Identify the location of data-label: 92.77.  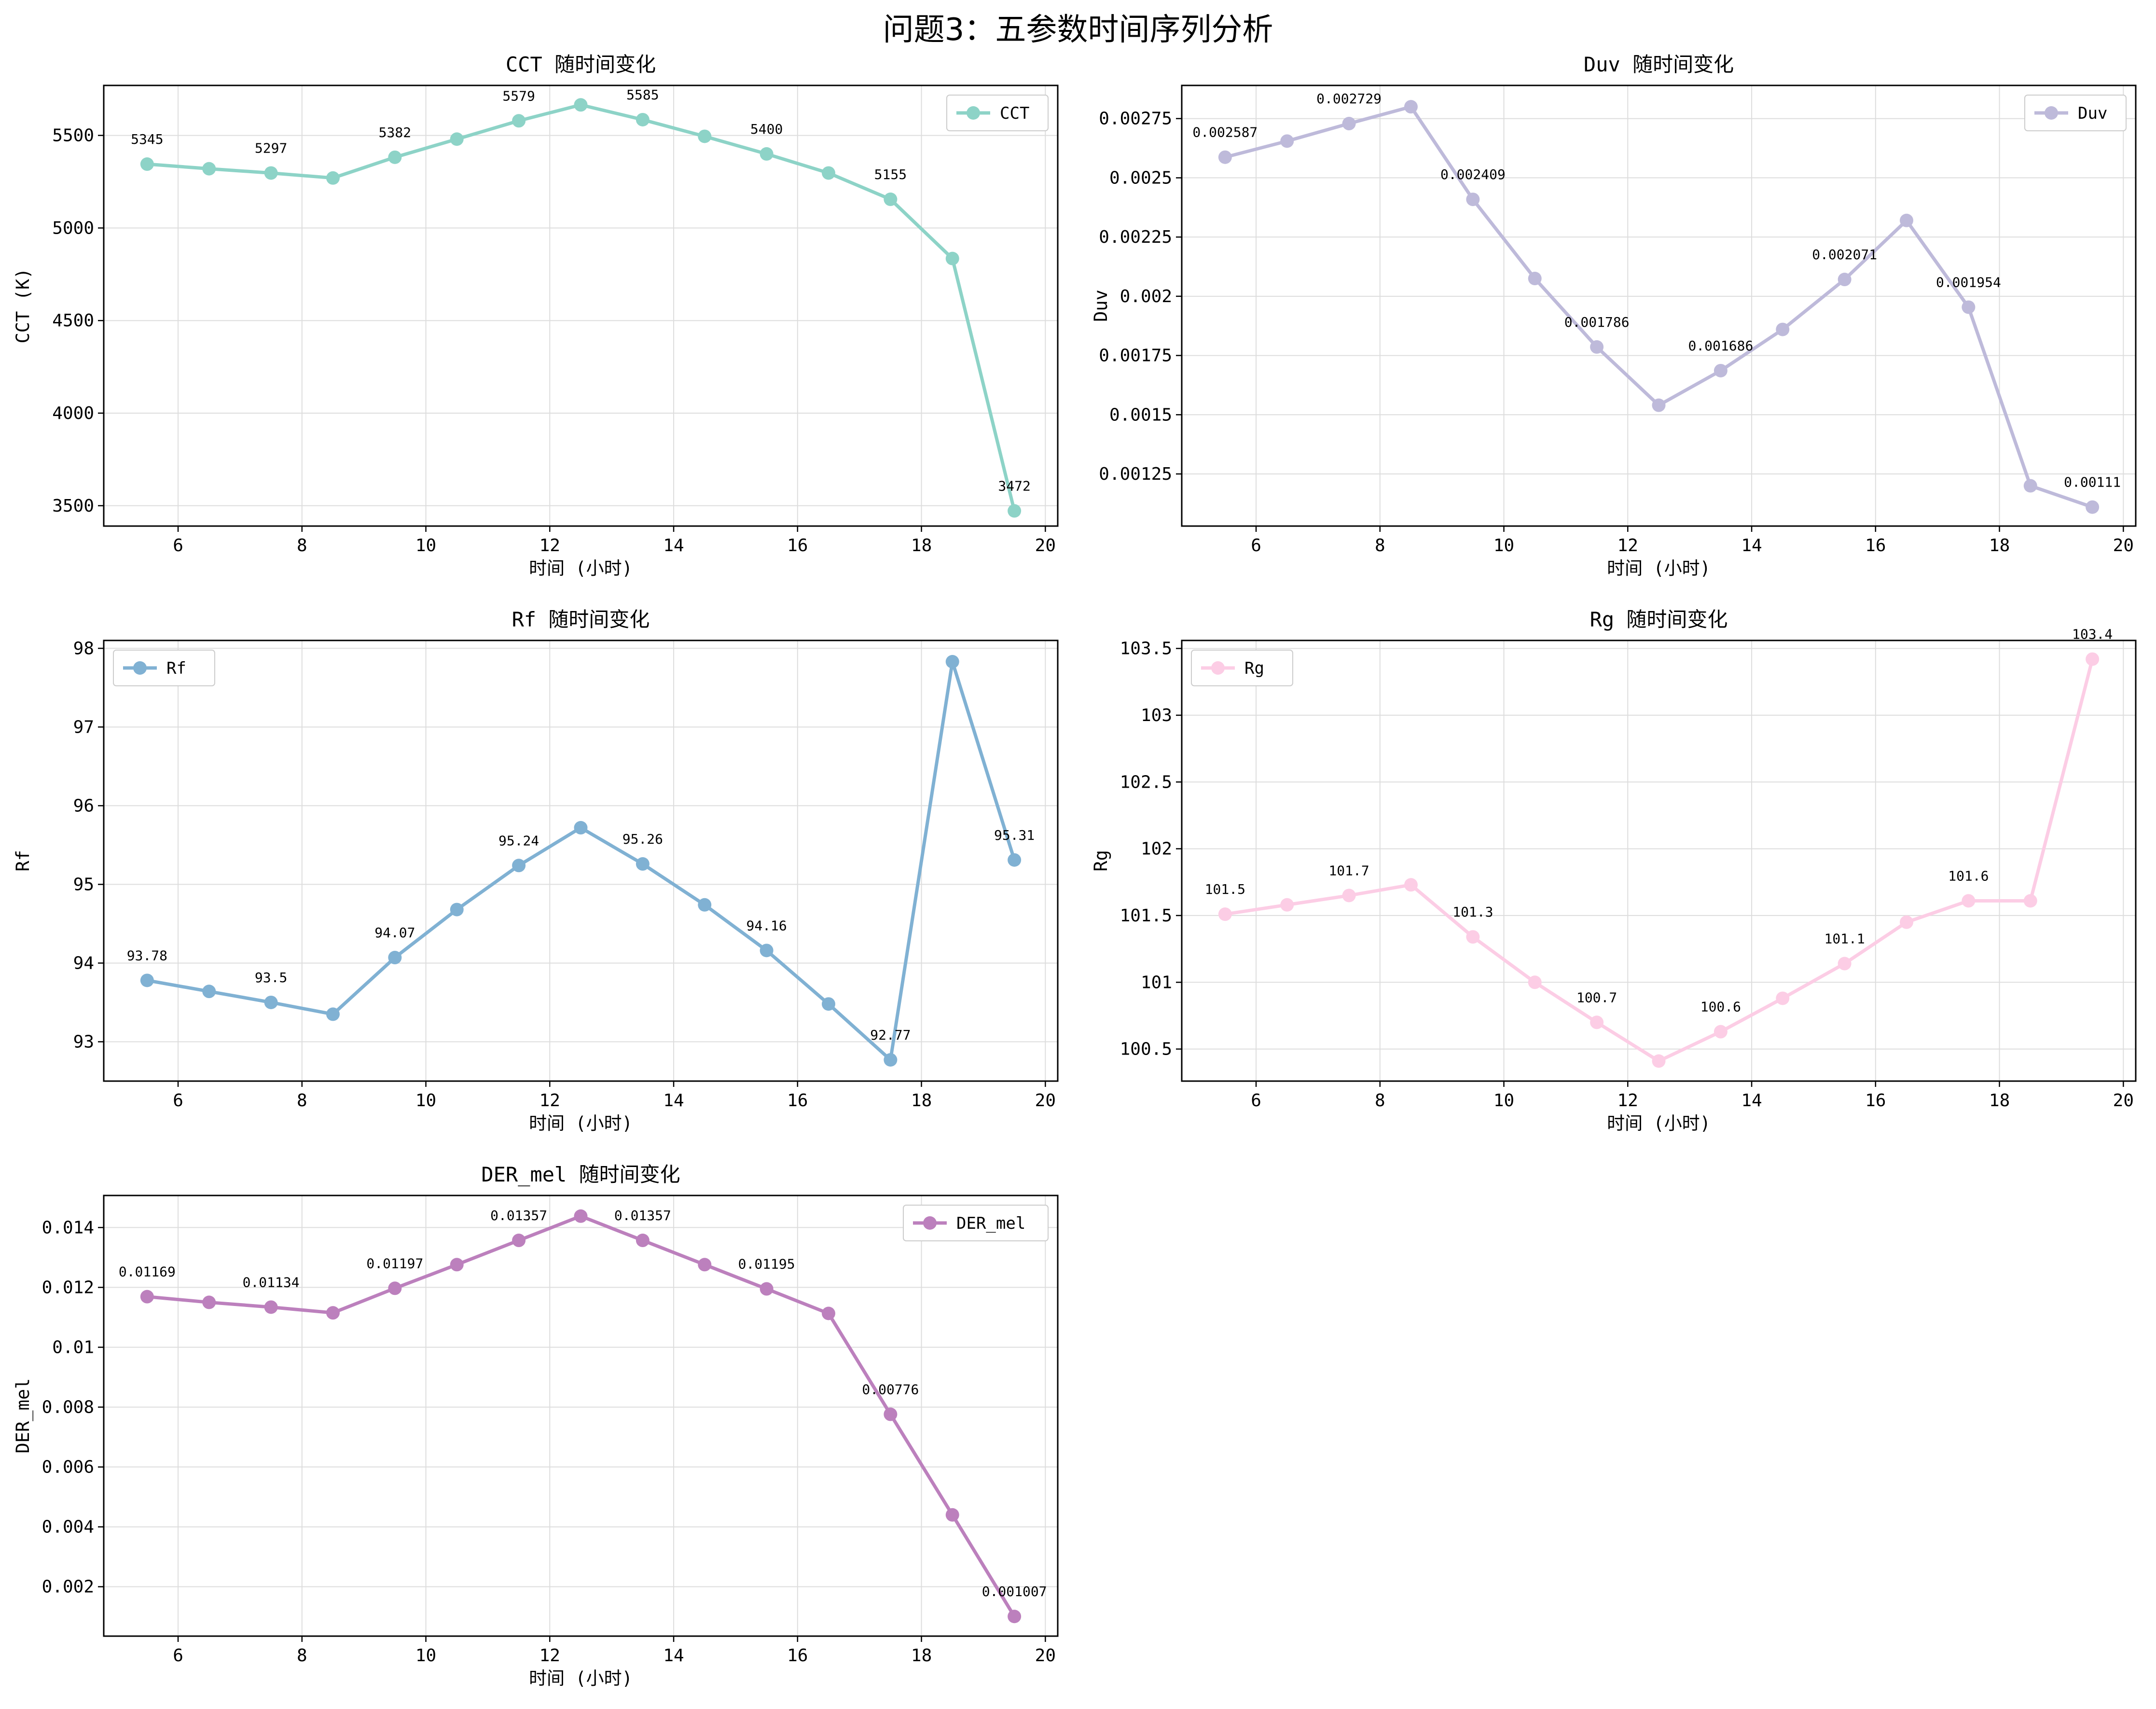
(890, 1035).